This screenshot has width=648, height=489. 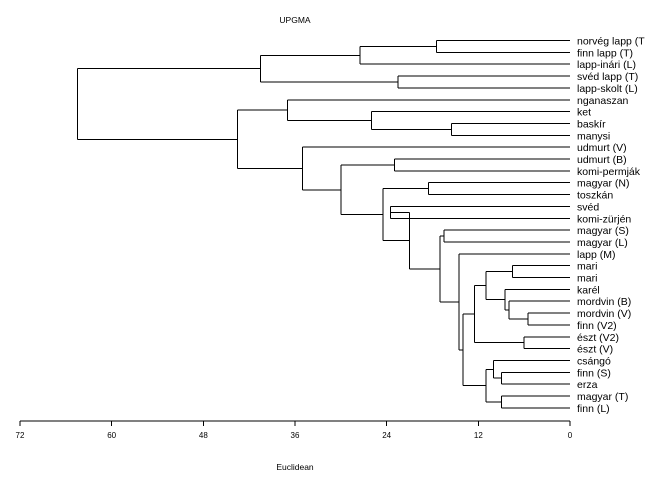 I want to click on merge-N10, so click(x=479, y=212).